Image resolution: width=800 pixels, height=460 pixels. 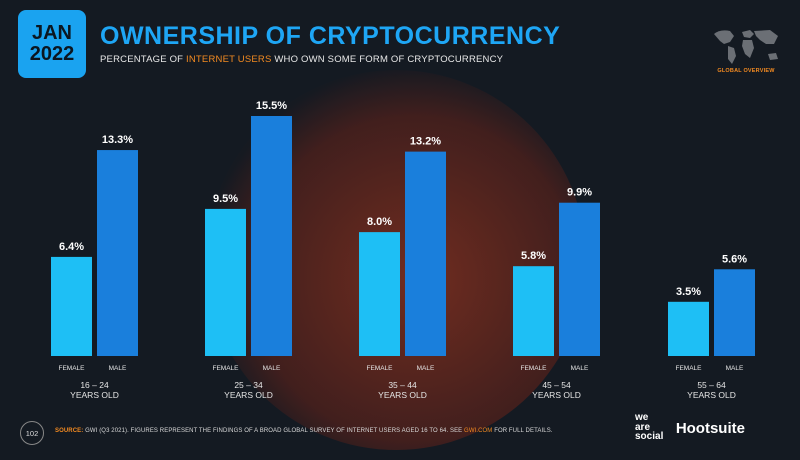 I want to click on page-number: 102, so click(x=32, y=433).